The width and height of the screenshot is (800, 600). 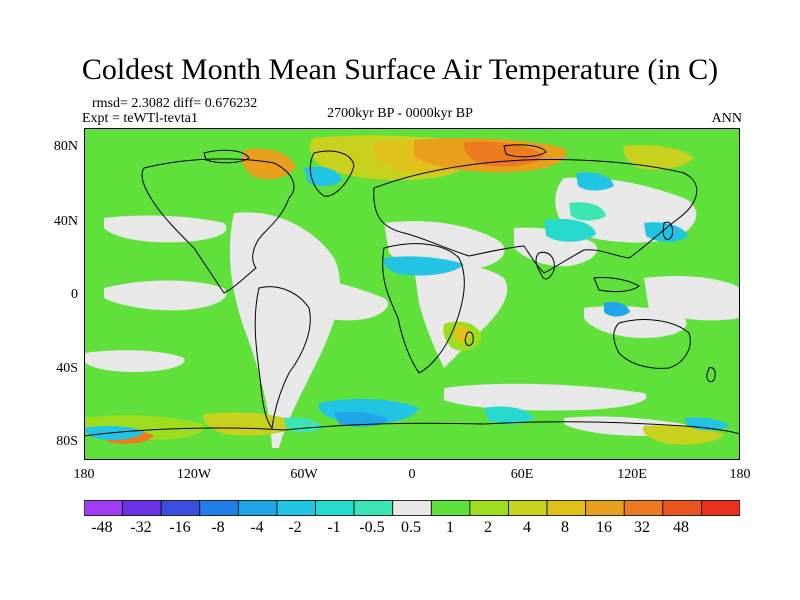 I want to click on colorbar-label-2: 2, so click(x=488, y=527).